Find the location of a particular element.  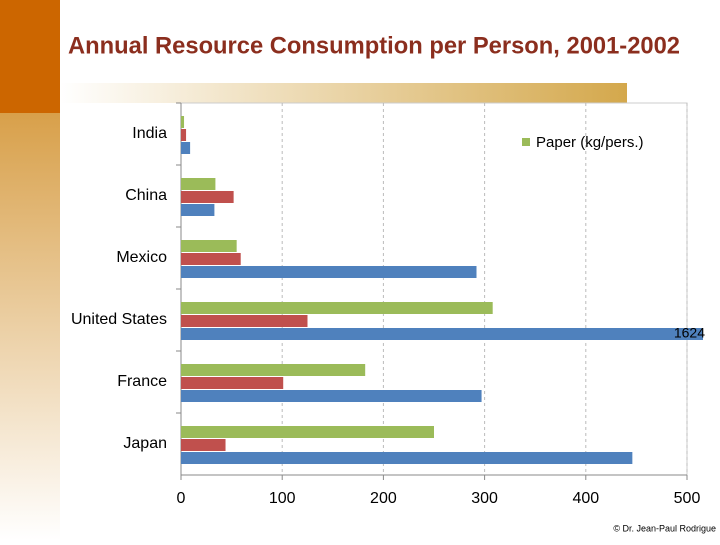

legend-label: Paper (kg/pers.) is located at coordinates (590, 142).